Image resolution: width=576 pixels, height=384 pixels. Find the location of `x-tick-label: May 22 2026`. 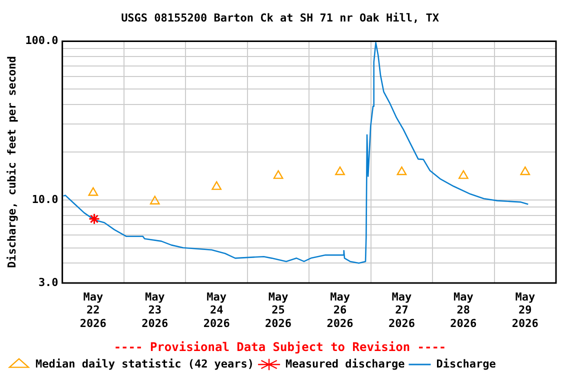

x-tick-label: May 22 2026 is located at coordinates (93, 310).